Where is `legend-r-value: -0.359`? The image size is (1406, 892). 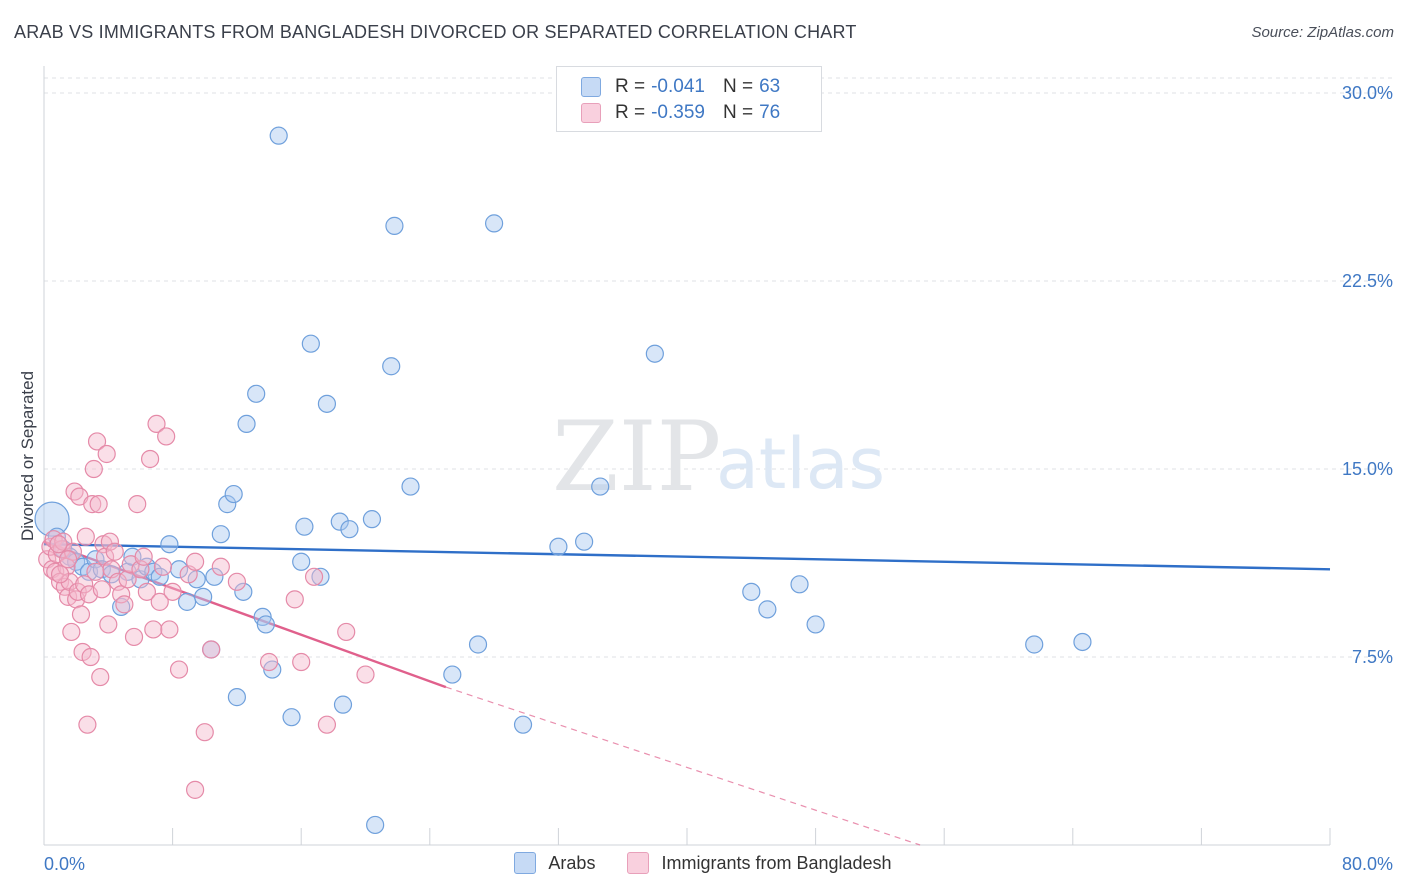 legend-r-value: -0.359 is located at coordinates (678, 112).